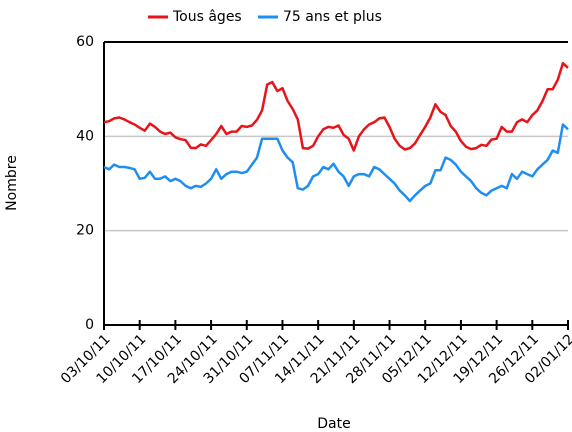 The width and height of the screenshot is (572, 432). I want to click on legend-label: Tous âges, so click(207, 17).